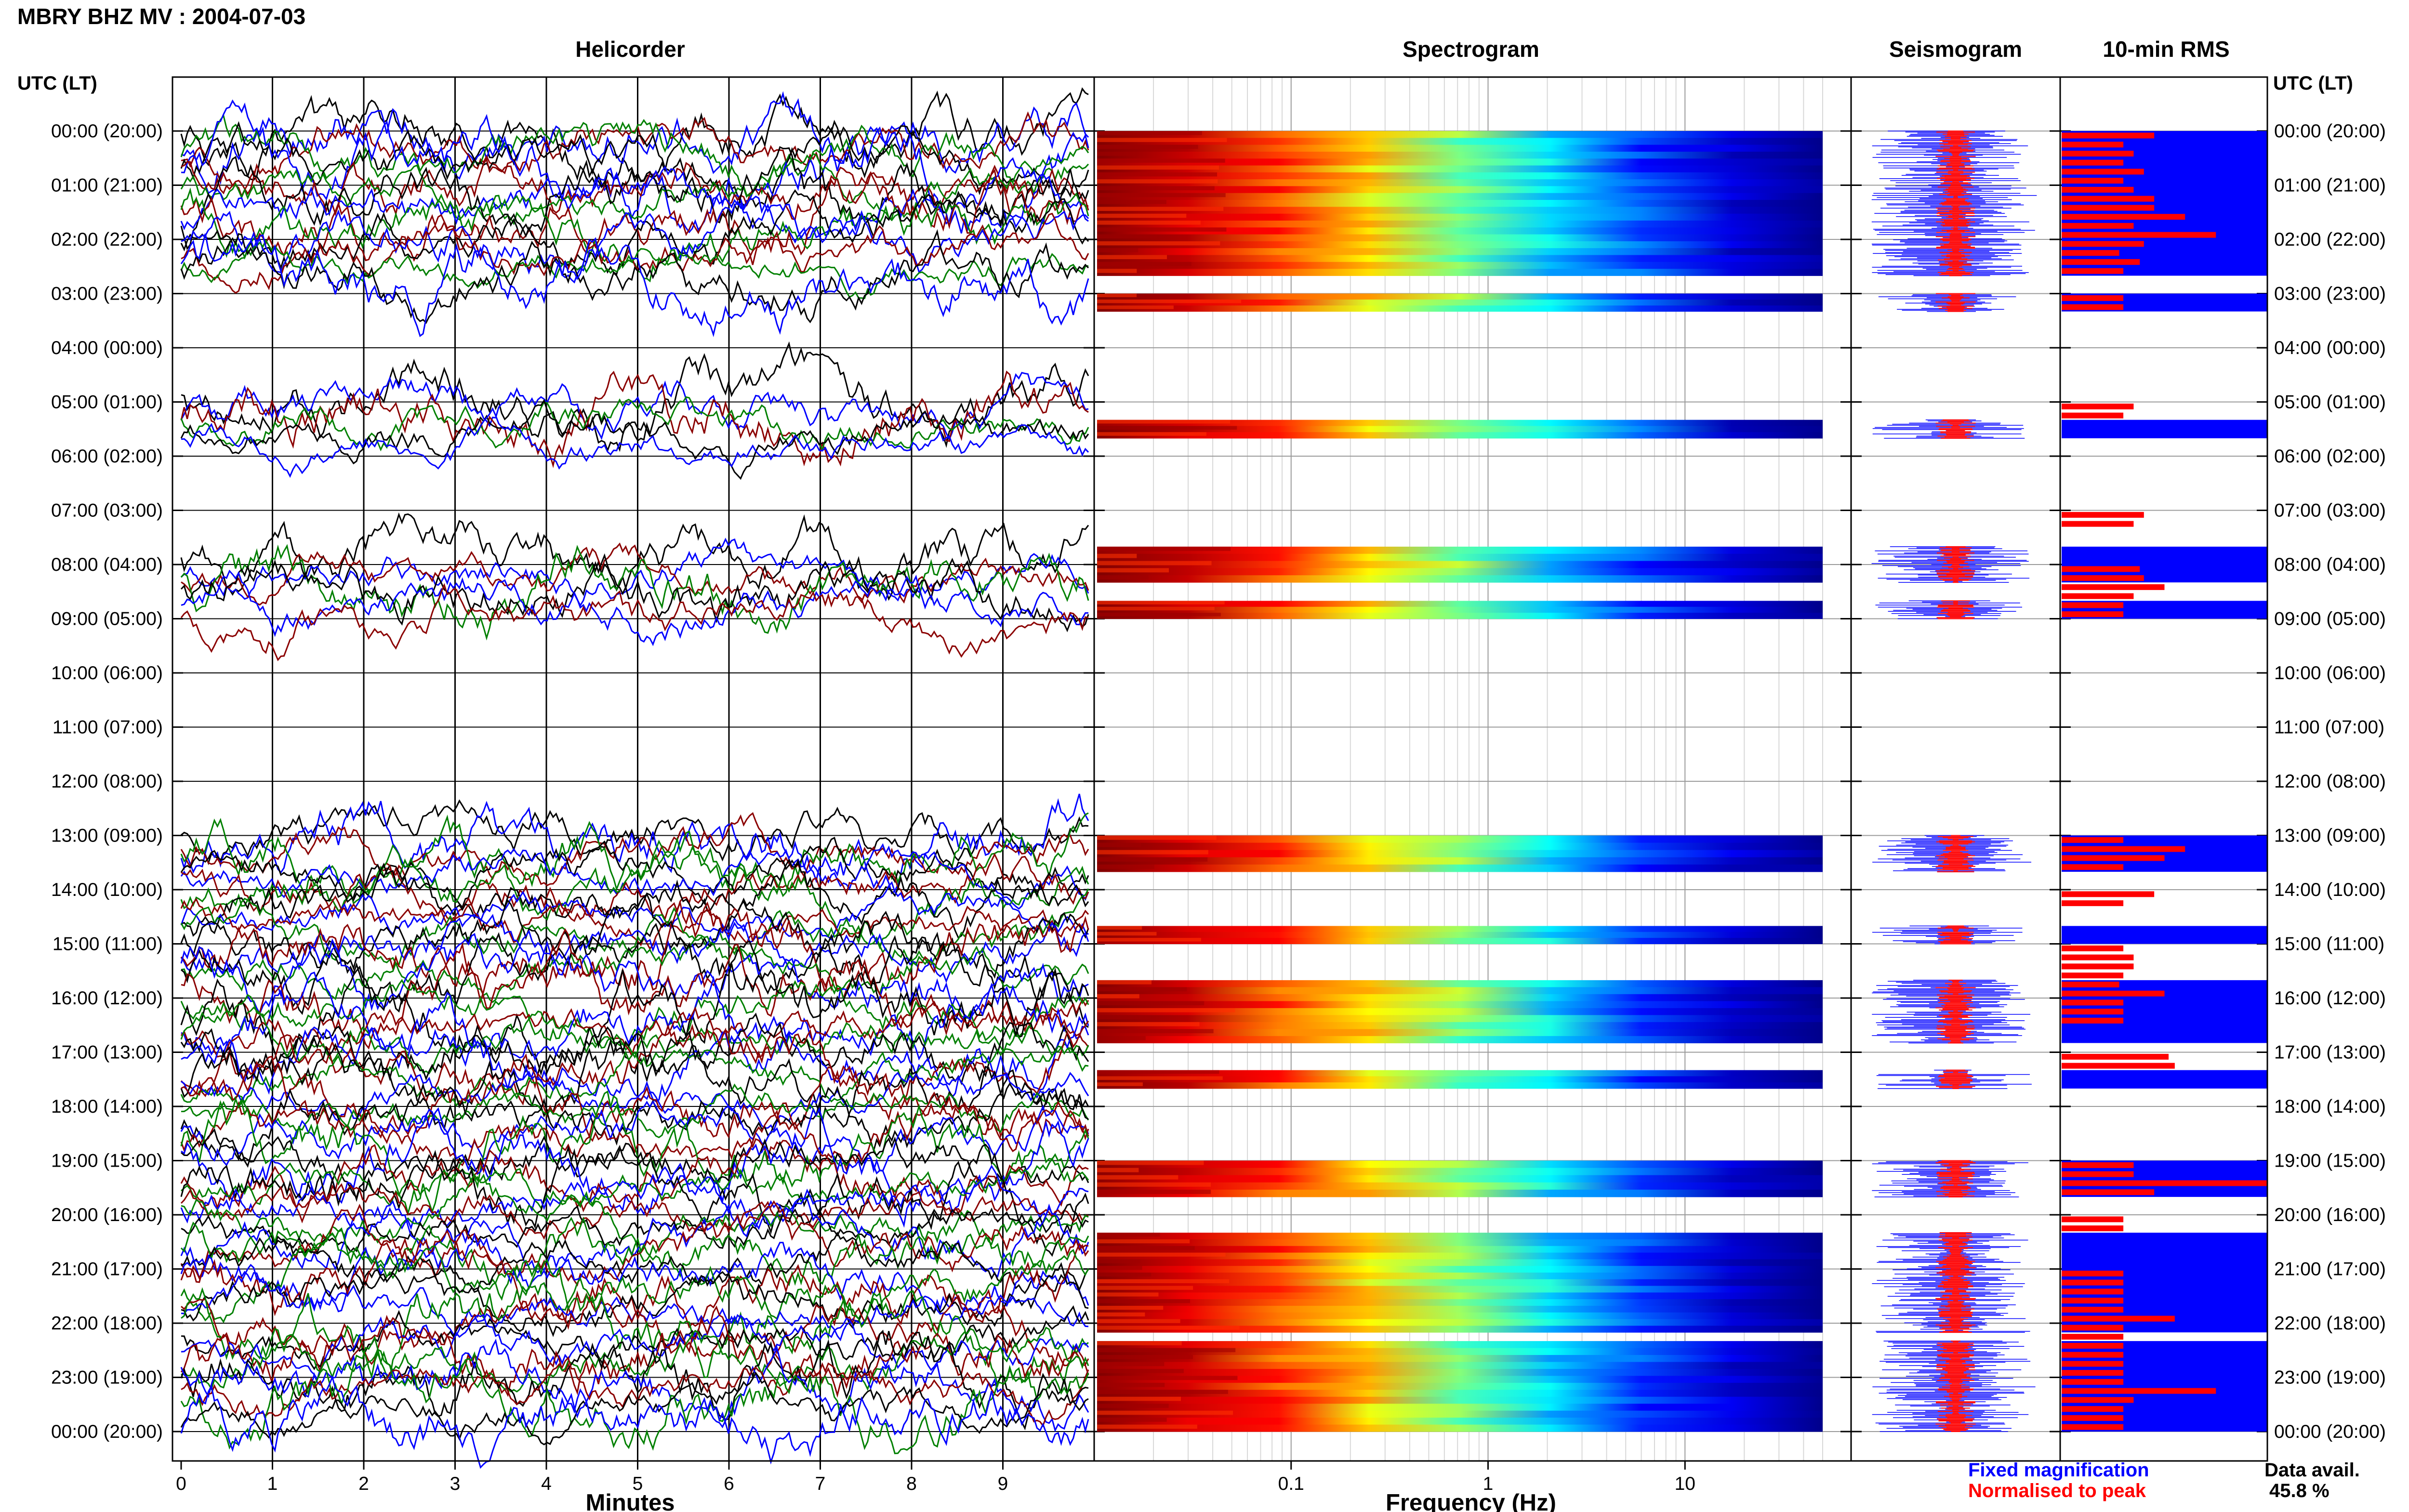 The image size is (2409, 1512). I want to click on hour-label-right: 21:00 (17:00), so click(2330, 1269).